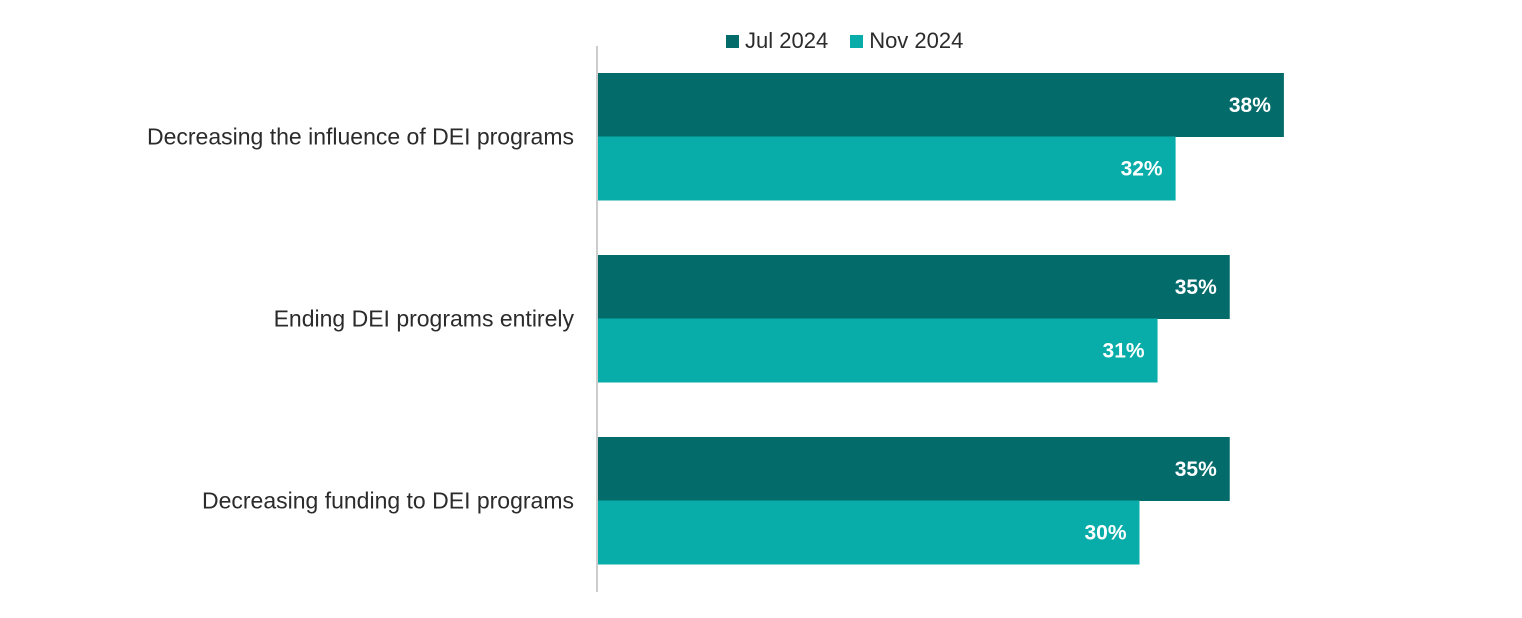 The height and width of the screenshot is (618, 1522). What do you see at coordinates (424, 319) in the screenshot?
I see `category-label: Ending DEI programs entirely` at bounding box center [424, 319].